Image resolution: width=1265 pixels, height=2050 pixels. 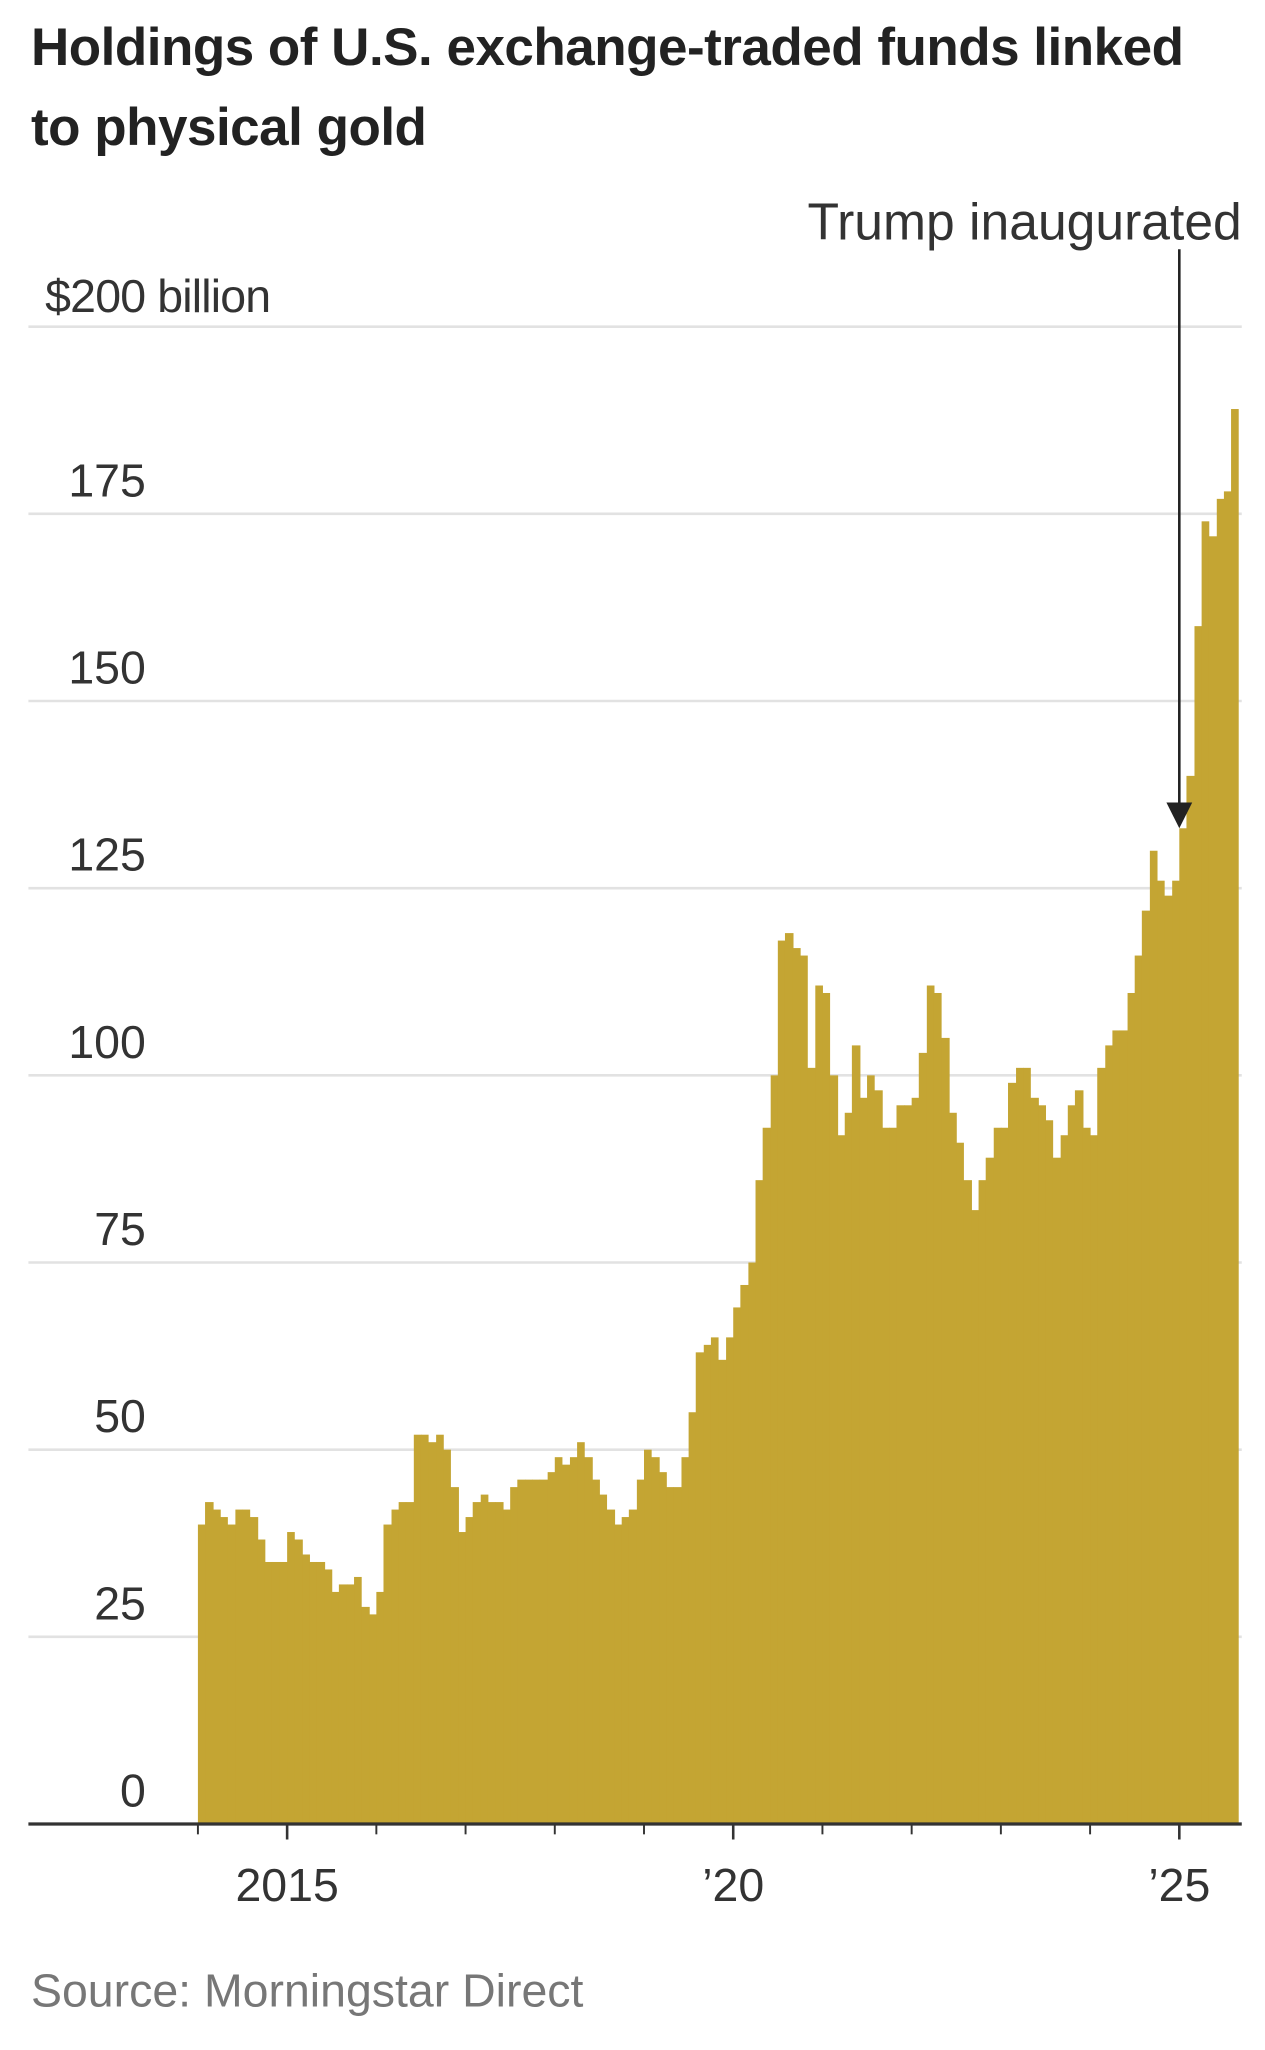 I want to click on x-tick-label: ’25, so click(x=1179, y=1885).